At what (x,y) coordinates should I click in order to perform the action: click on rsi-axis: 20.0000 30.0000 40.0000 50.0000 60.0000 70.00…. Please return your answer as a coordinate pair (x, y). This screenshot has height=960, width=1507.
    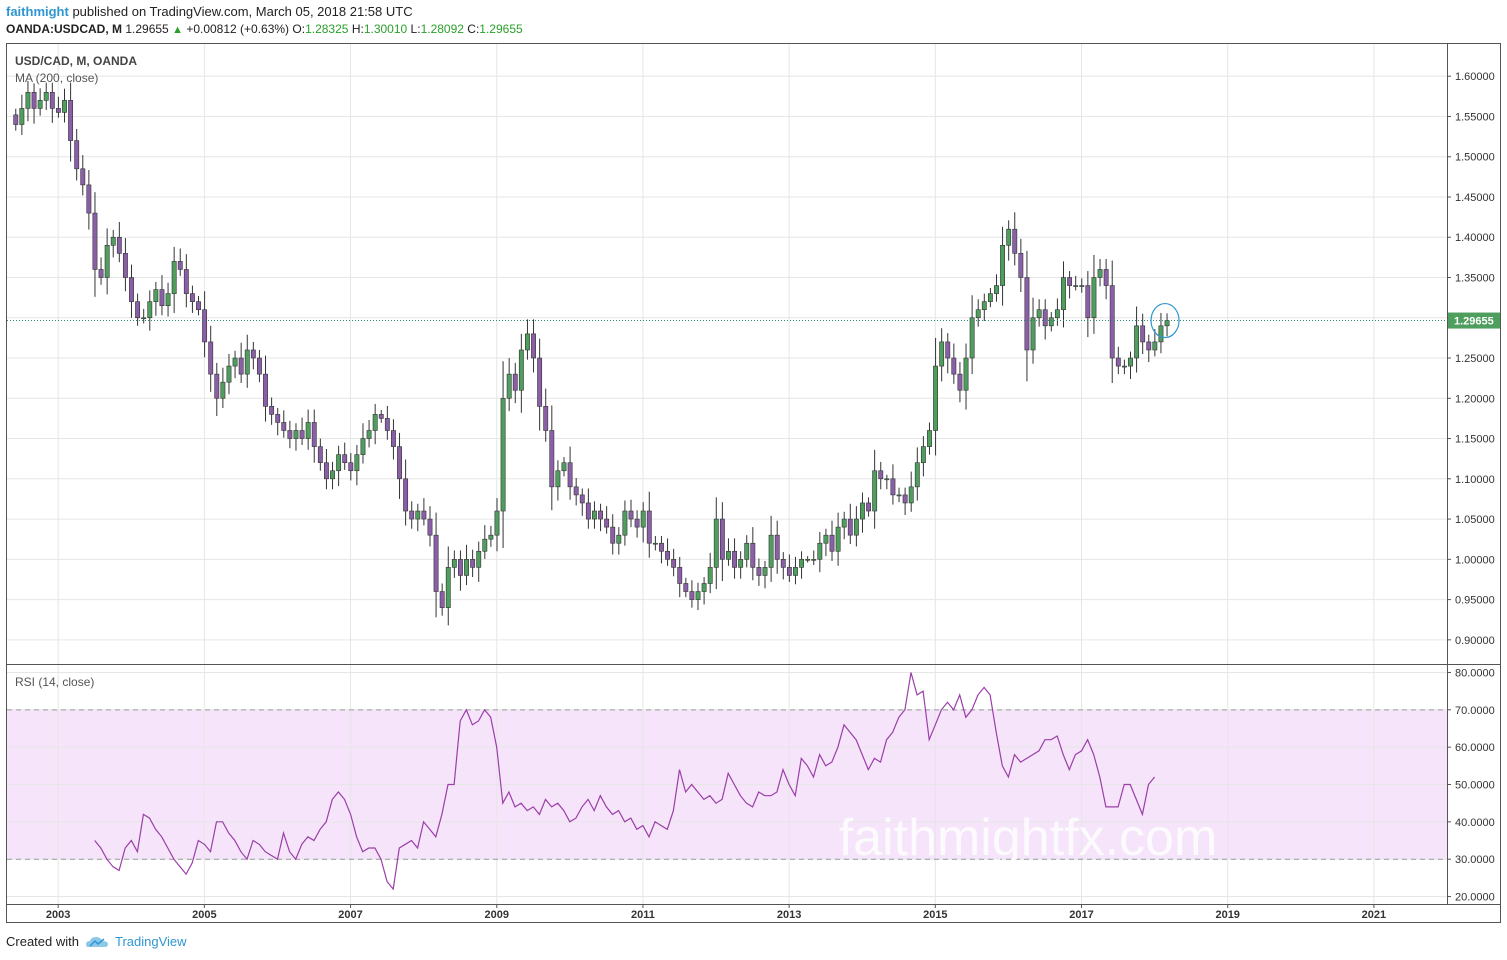
    Looking at the image, I should click on (1471, 785).